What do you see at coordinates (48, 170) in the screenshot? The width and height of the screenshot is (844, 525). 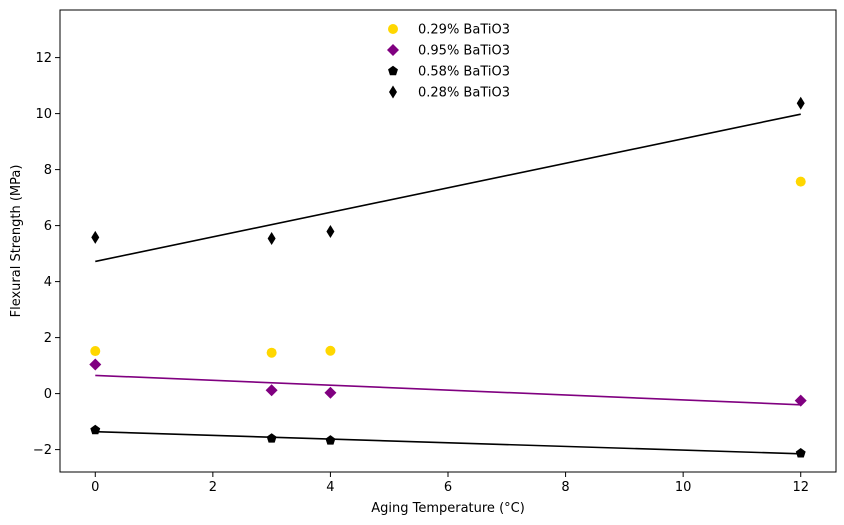 I see `y-tick-label: 8` at bounding box center [48, 170].